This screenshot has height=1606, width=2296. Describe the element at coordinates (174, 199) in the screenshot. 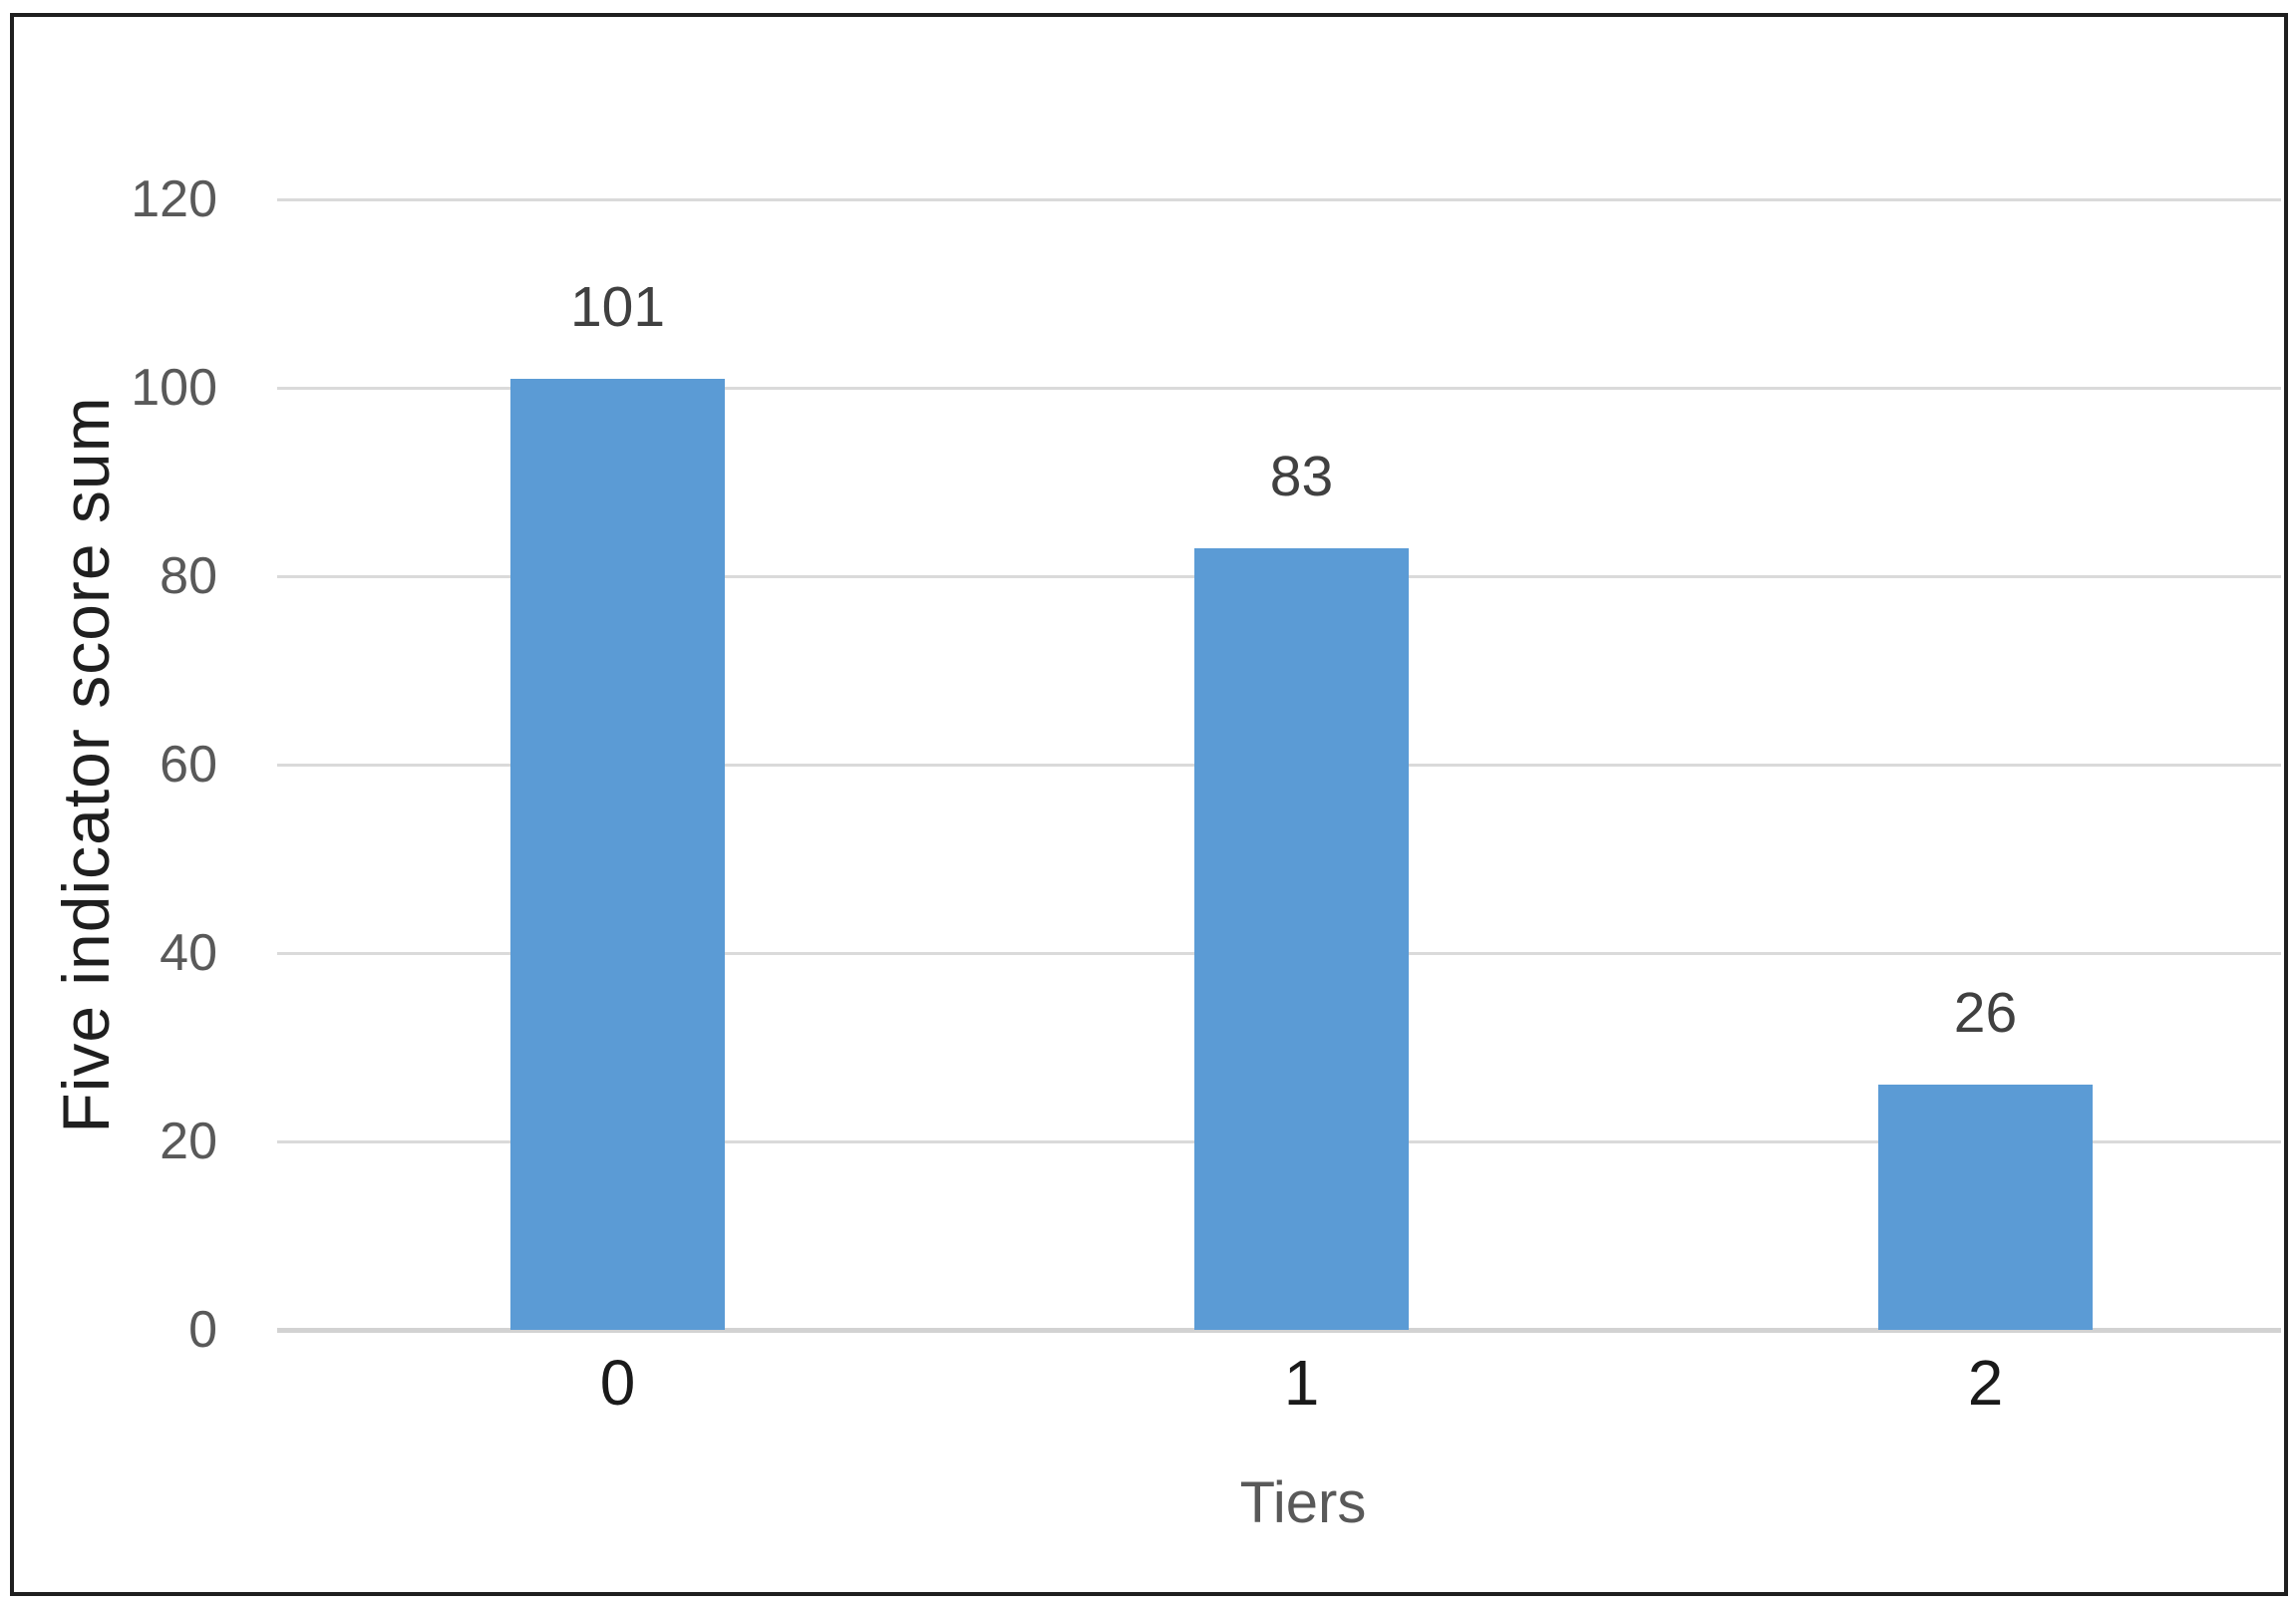

I see `y-tick-label-120: 120` at that location.